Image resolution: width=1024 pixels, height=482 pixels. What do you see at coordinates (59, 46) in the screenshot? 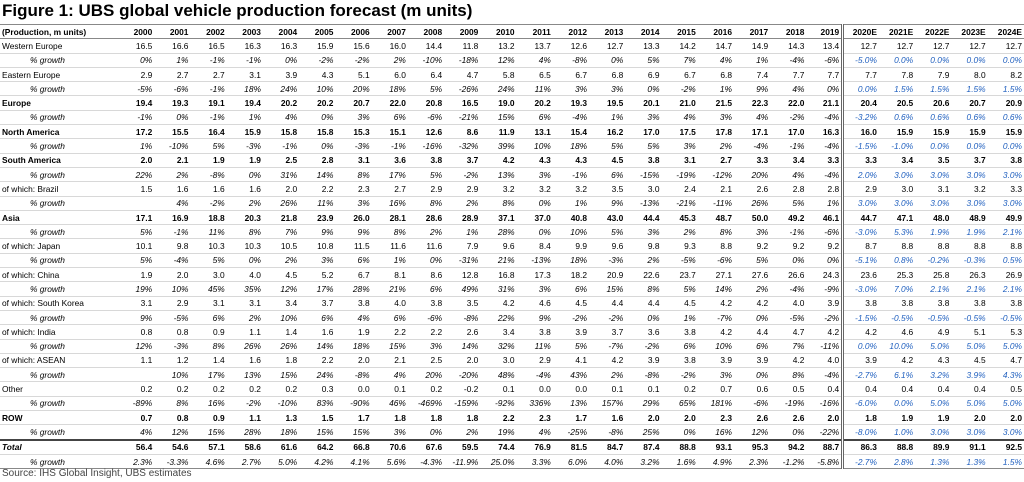
I see `row-label: Western Europe` at bounding box center [59, 46].